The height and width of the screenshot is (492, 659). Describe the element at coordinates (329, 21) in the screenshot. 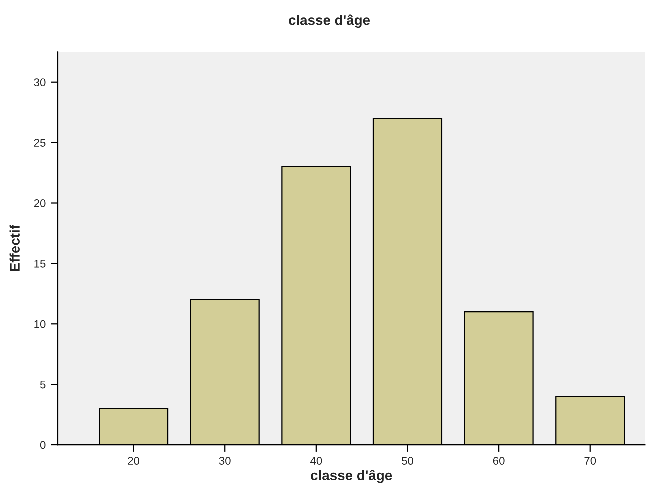

I see `chart-title: classe d'âge` at that location.